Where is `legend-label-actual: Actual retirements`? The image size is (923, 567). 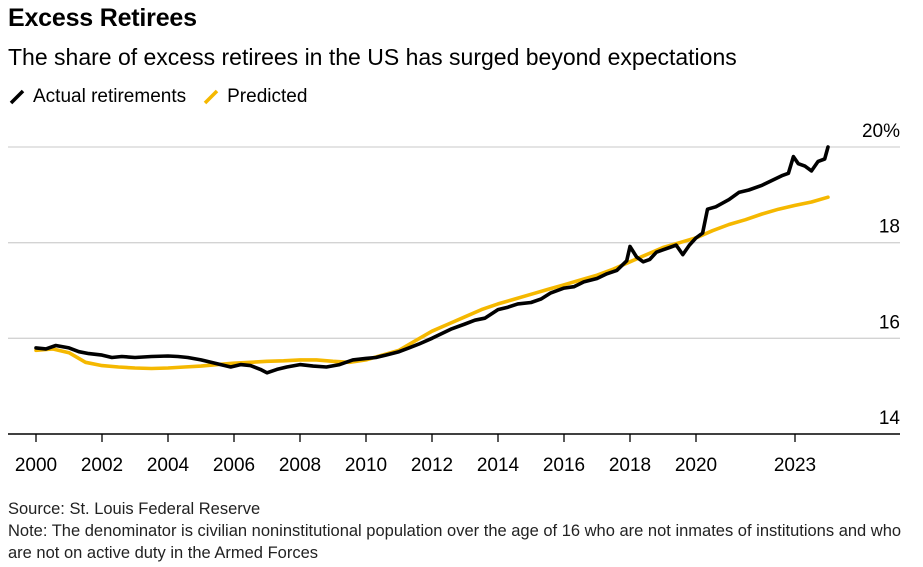 legend-label-actual: Actual retirements is located at coordinates (110, 96).